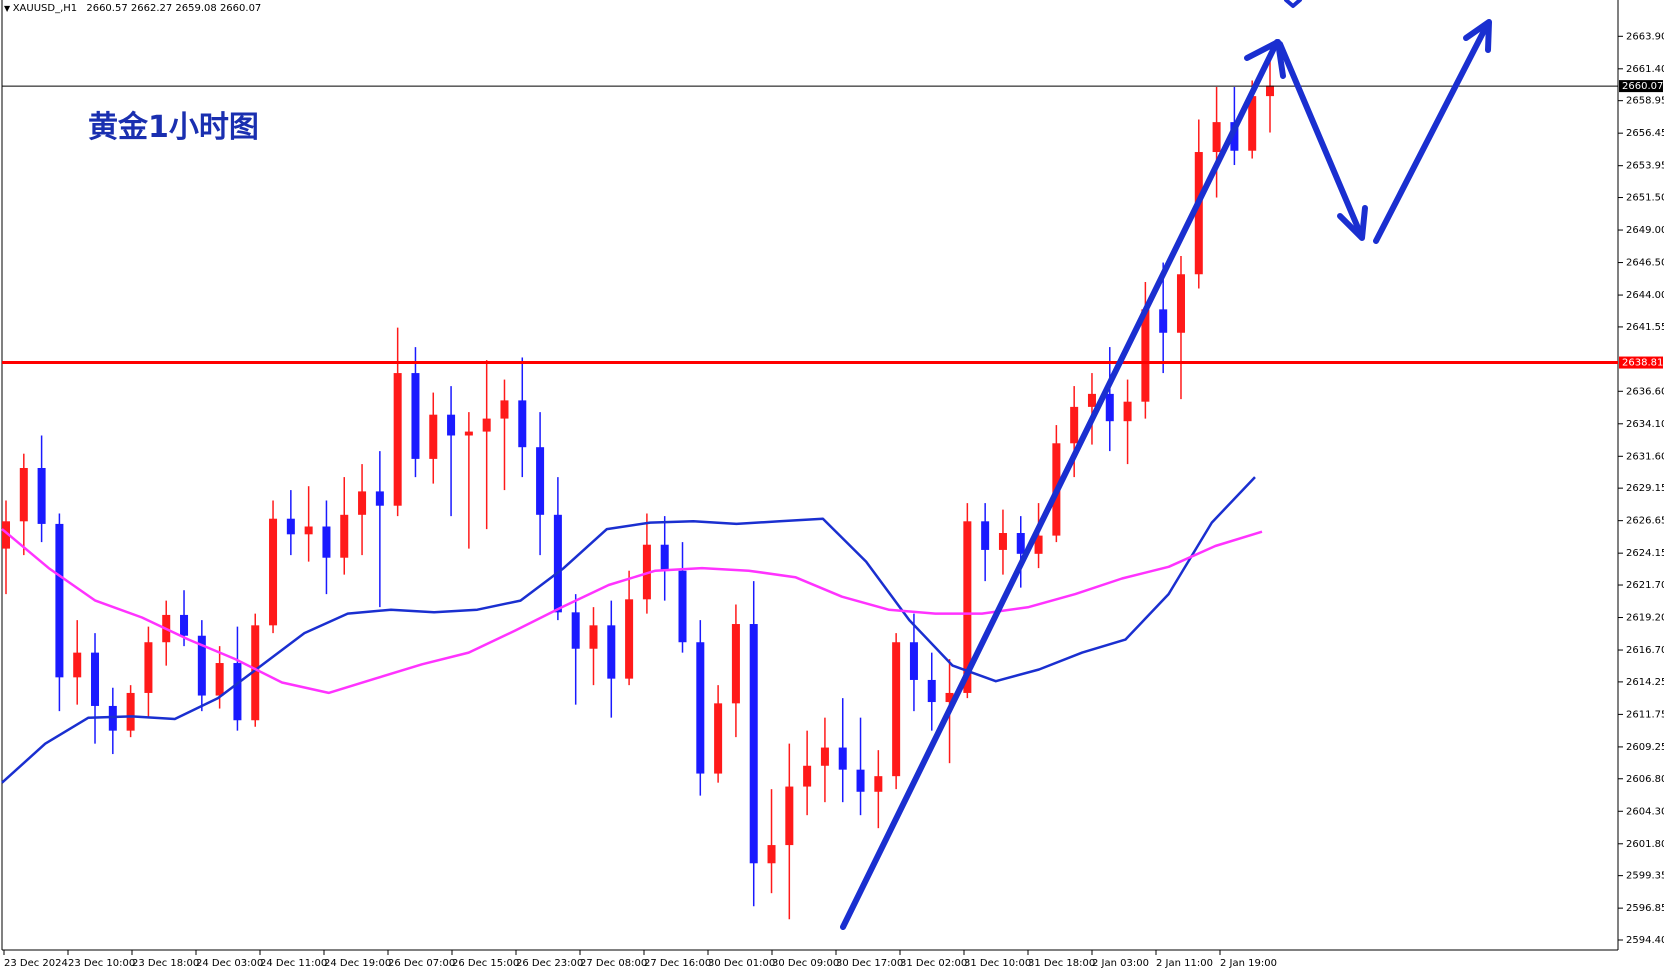 Image resolution: width=1664 pixels, height=977 pixels. Describe the element at coordinates (1645, 198) in the screenshot. I see `y-tick-label: 2651.50` at that location.